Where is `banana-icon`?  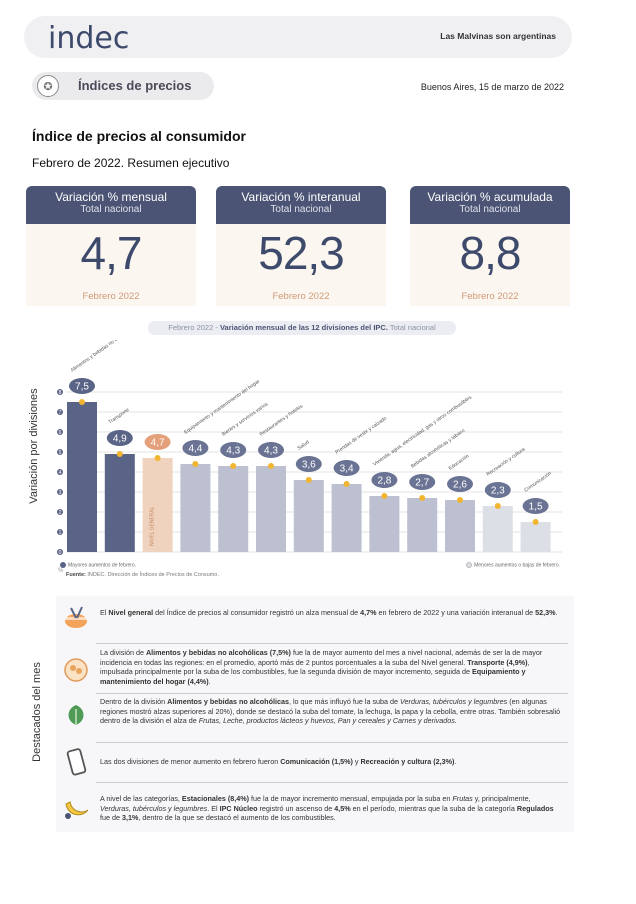 banana-icon is located at coordinates (77, 810).